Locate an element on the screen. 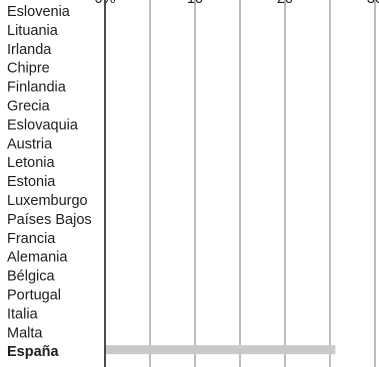 The width and height of the screenshot is (379, 367). category-label: Austria is located at coordinates (30, 144).